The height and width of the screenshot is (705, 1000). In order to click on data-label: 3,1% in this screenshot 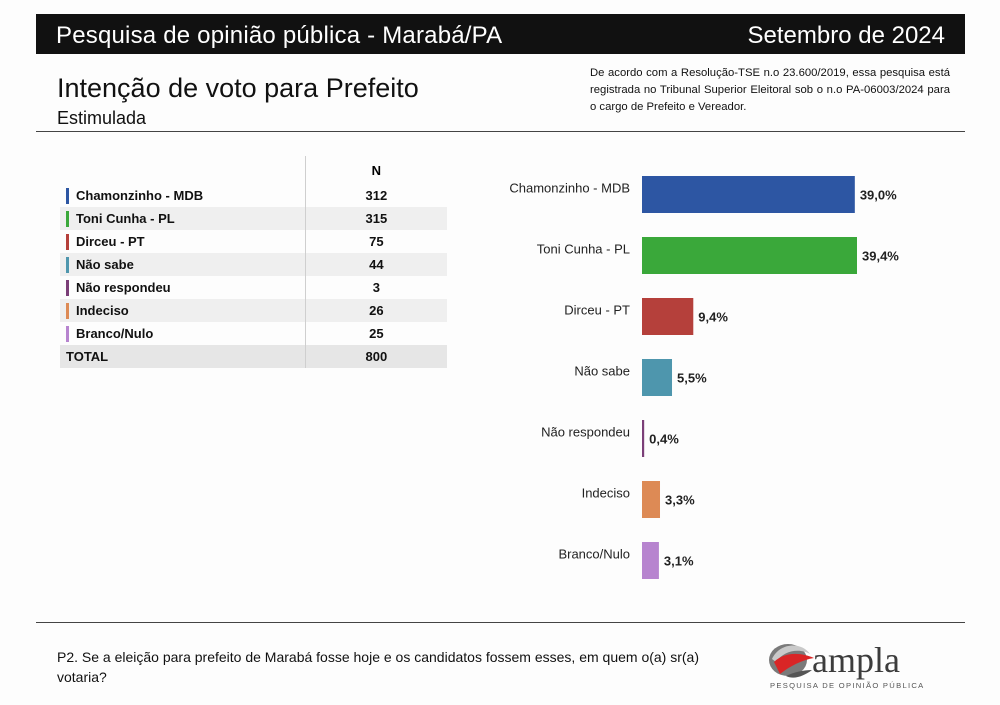, I will do `click(679, 561)`.